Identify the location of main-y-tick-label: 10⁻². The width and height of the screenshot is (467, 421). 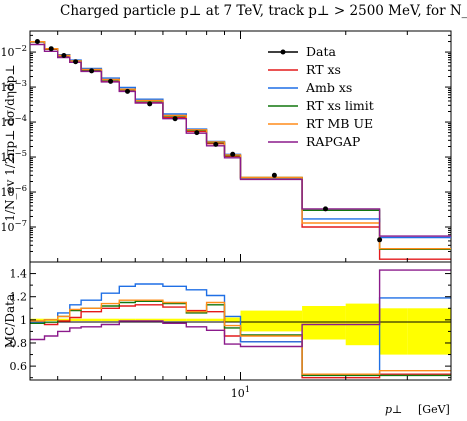
(13, 51).